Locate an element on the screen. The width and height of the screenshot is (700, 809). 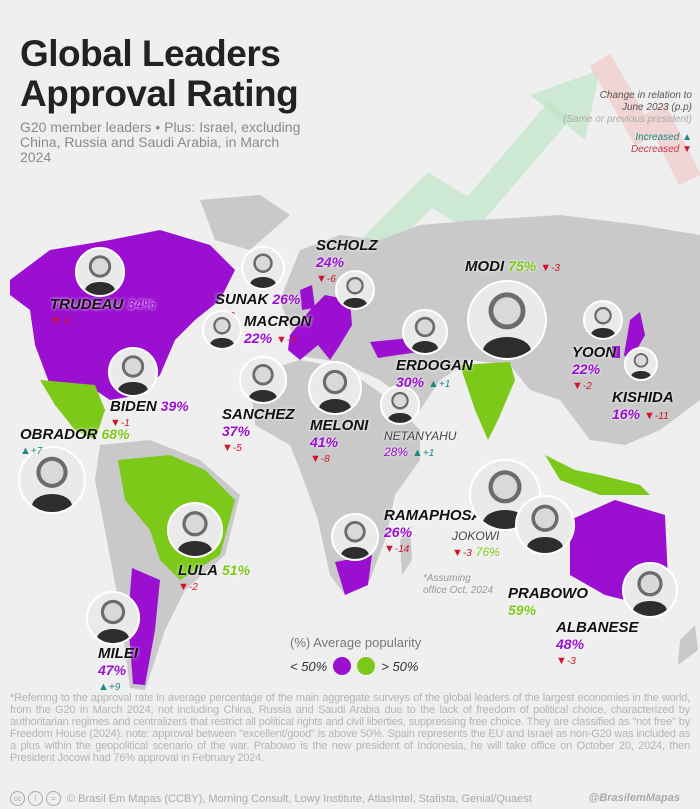
japan is located at coordinates (634, 337).